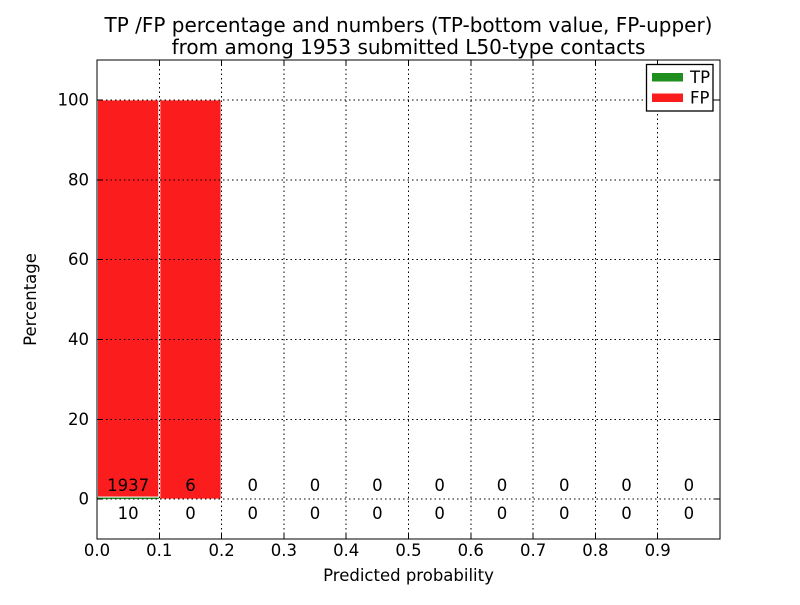 Image resolution: width=800 pixels, height=605 pixels. Describe the element at coordinates (190, 485) in the screenshot. I see `fp-count-label: 6` at that location.